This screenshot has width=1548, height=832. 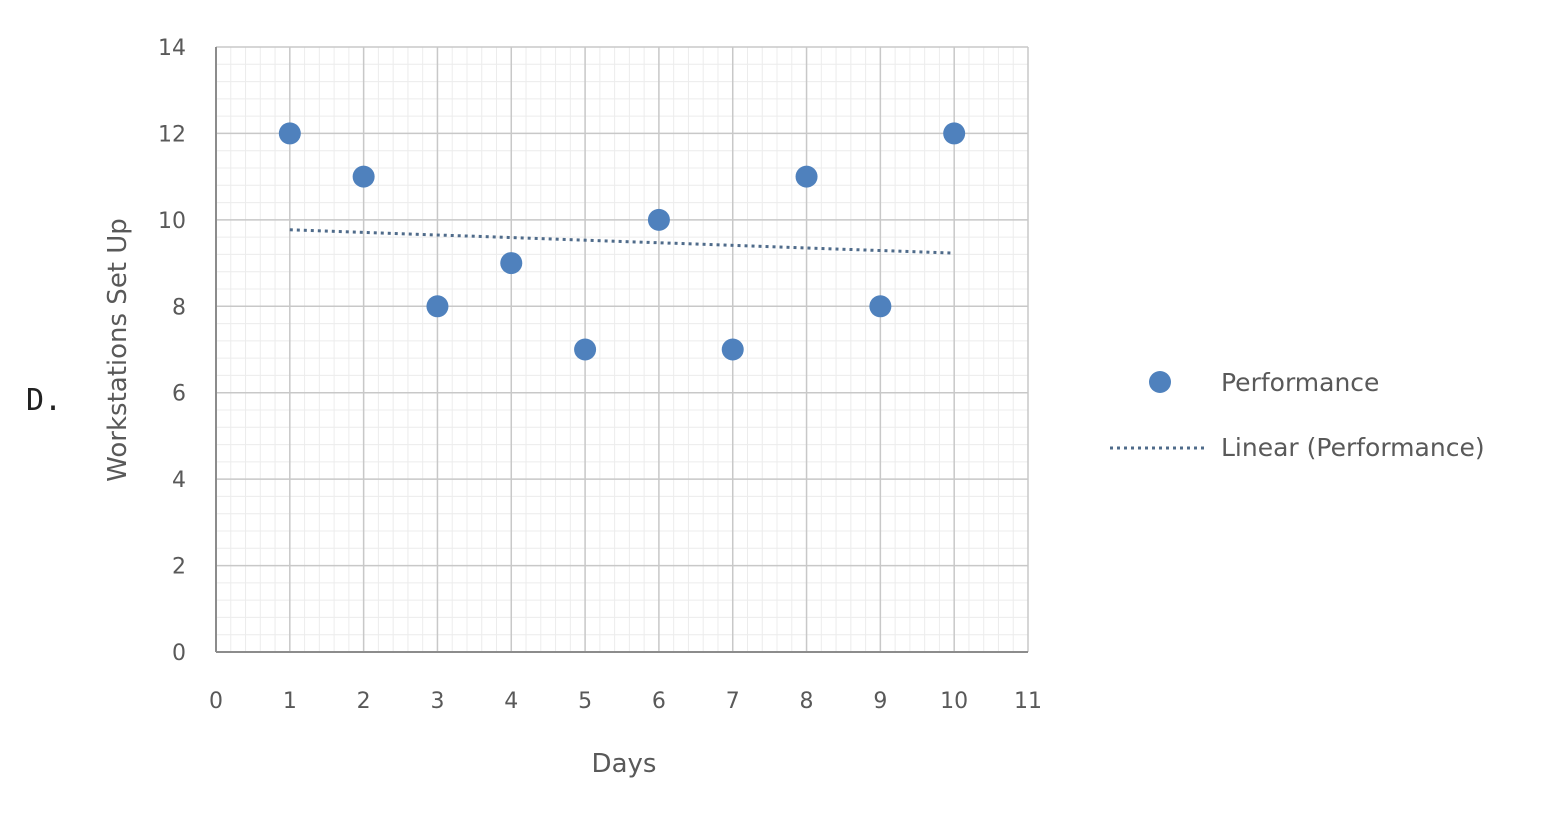 I want to click on trendline, so click(x=622, y=241).